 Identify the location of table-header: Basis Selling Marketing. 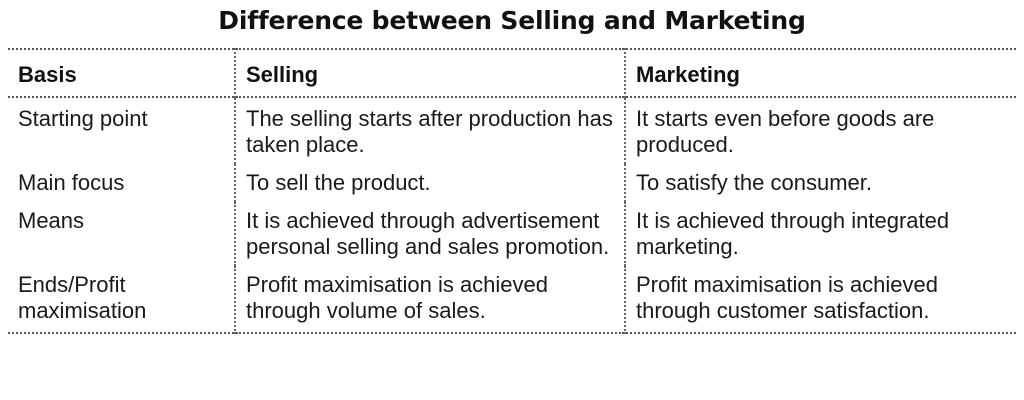
(512, 73).